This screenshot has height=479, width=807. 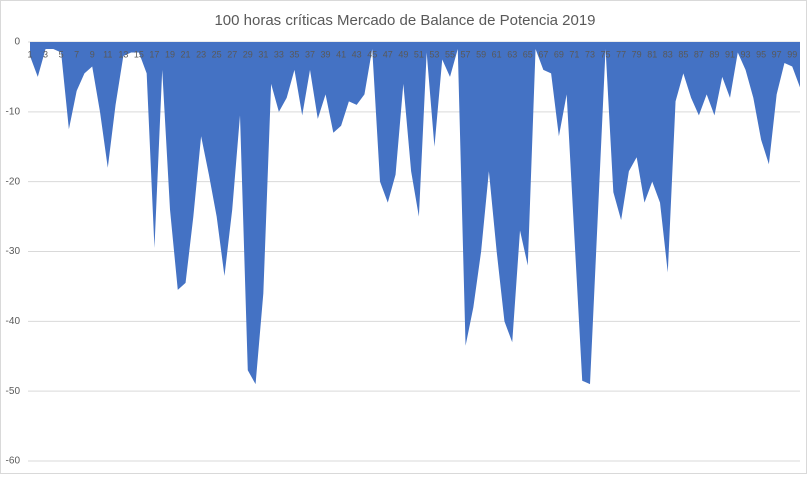 I want to click on x-tick-label: 25, so click(x=217, y=54).